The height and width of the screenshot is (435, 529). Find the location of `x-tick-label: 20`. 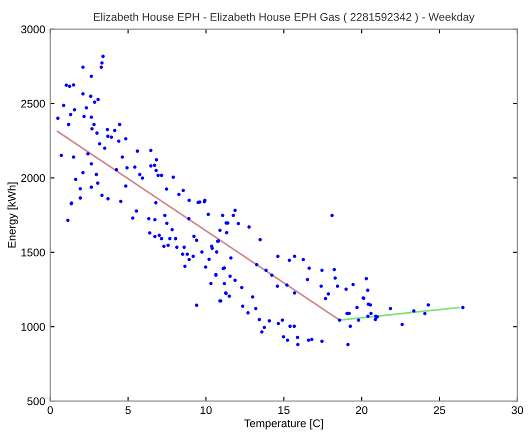

x-tick-label: 20 is located at coordinates (362, 410).